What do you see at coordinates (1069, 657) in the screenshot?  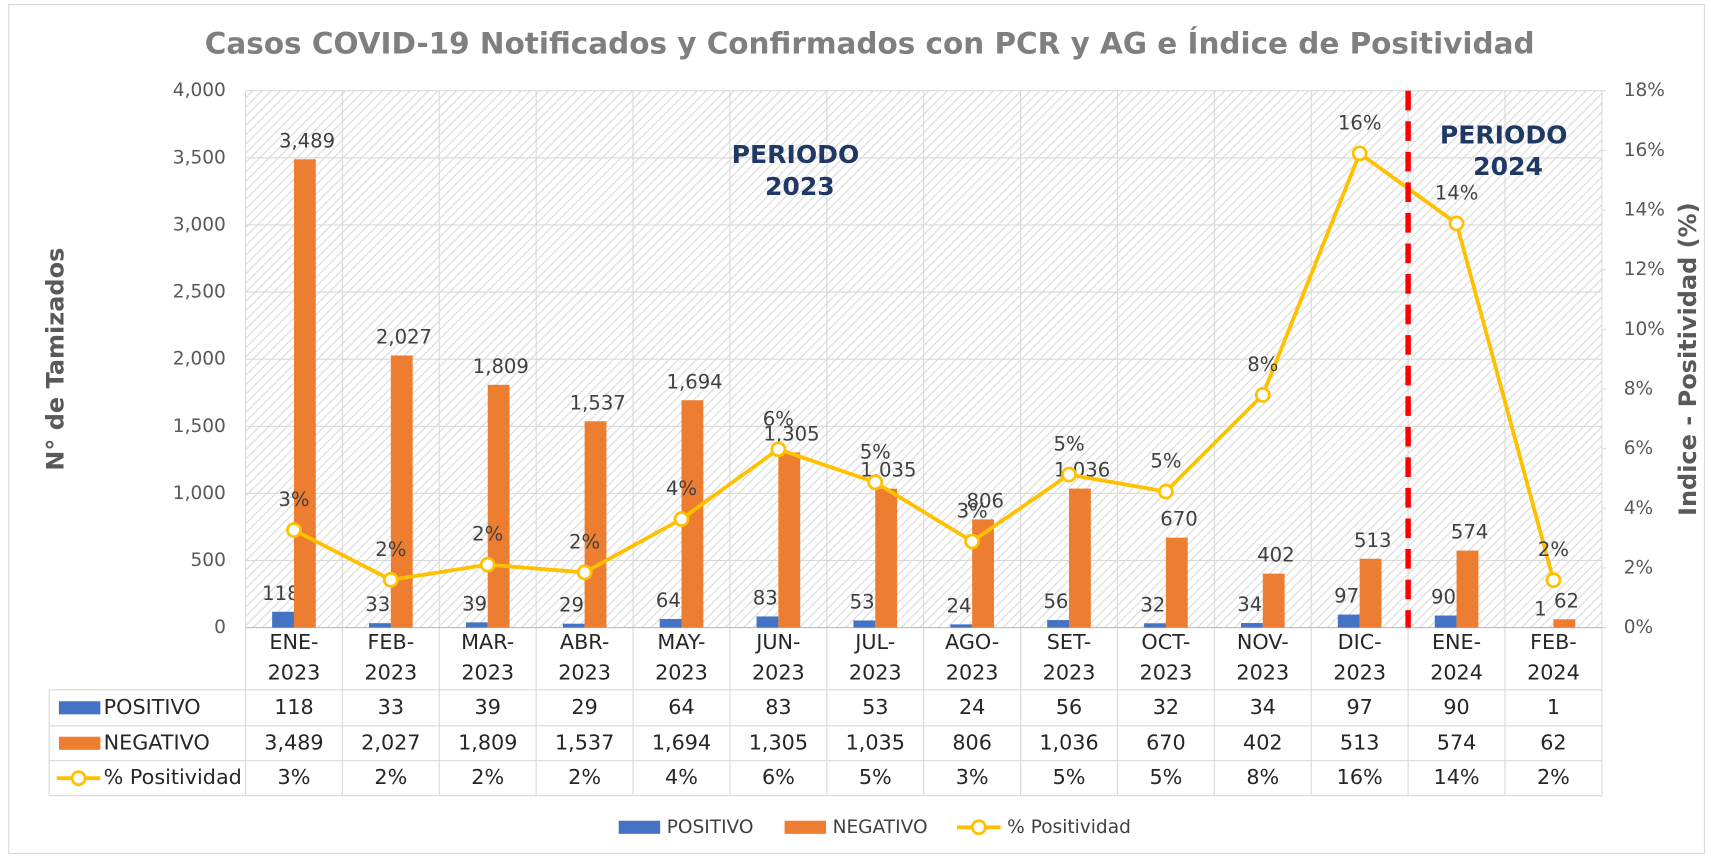 I see `x-tick-label: SET-2023` at bounding box center [1069, 657].